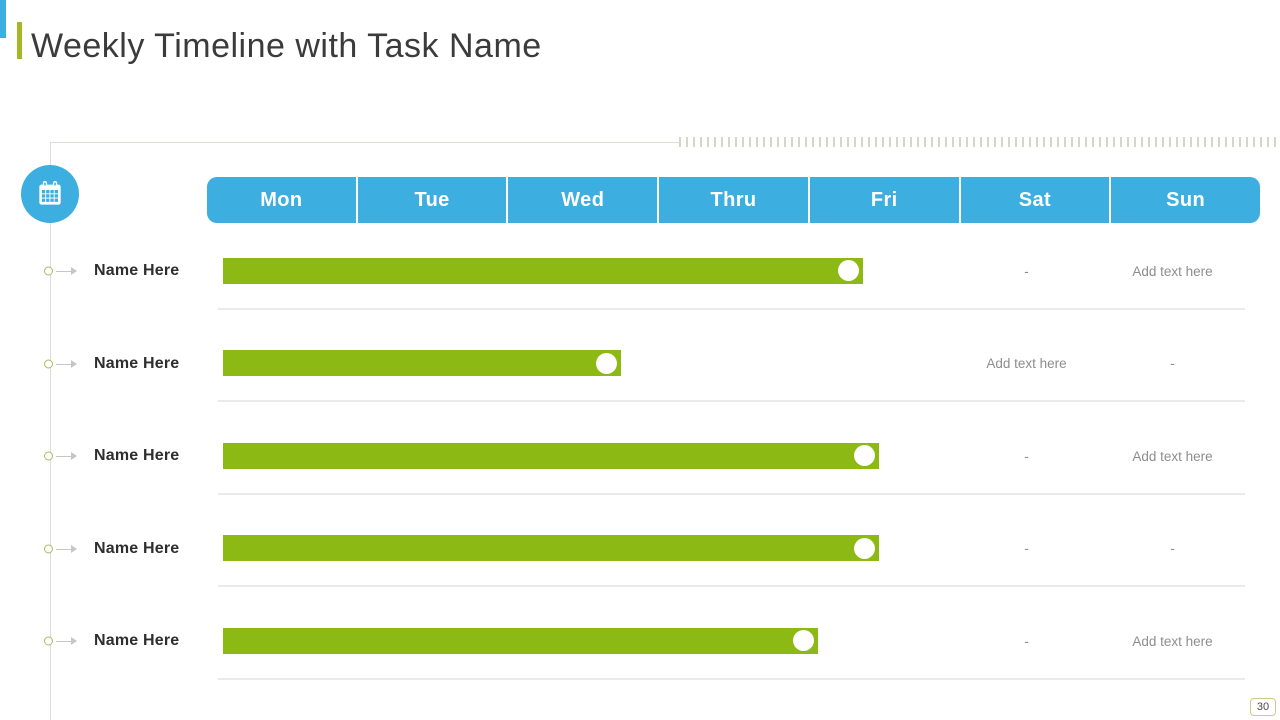 Image resolution: width=1280 pixels, height=720 pixels. I want to click on calendar-icon, so click(50, 194).